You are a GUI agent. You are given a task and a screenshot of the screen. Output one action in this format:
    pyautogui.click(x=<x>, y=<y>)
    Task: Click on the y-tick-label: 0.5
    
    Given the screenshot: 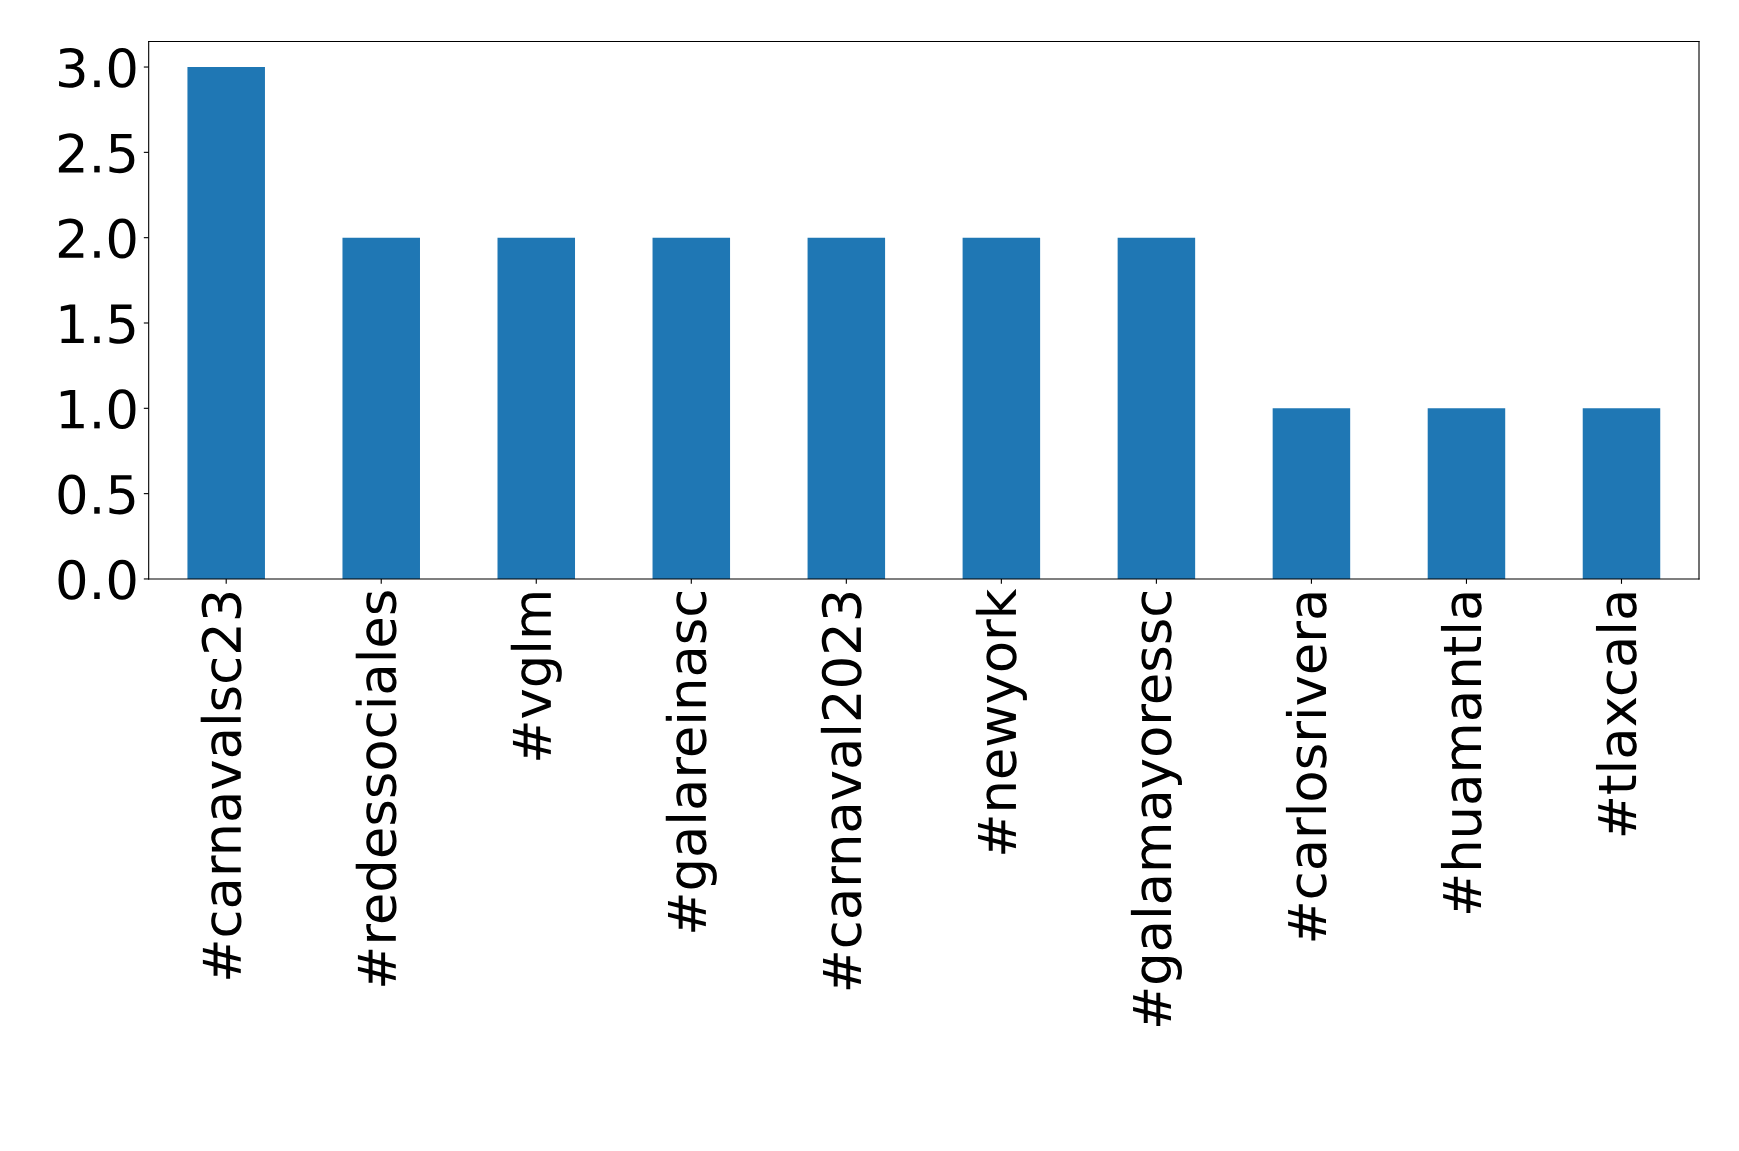 What is the action you would take?
    pyautogui.click(x=96, y=494)
    